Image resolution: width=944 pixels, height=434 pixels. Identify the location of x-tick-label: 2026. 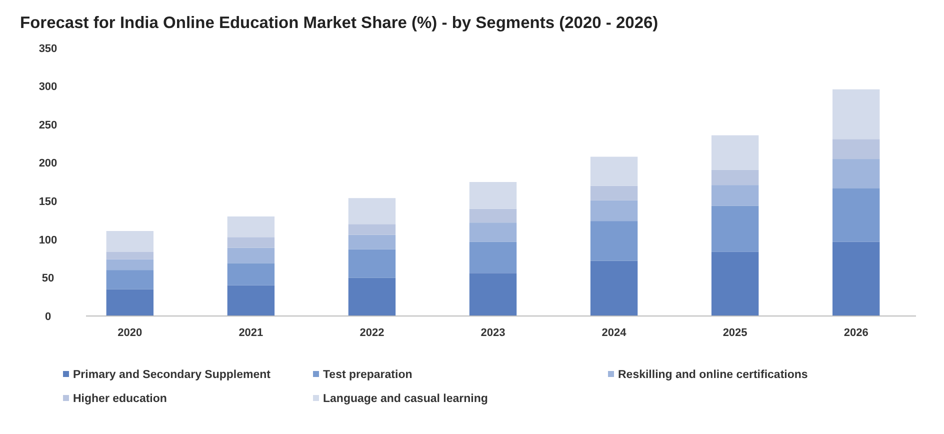
(856, 333).